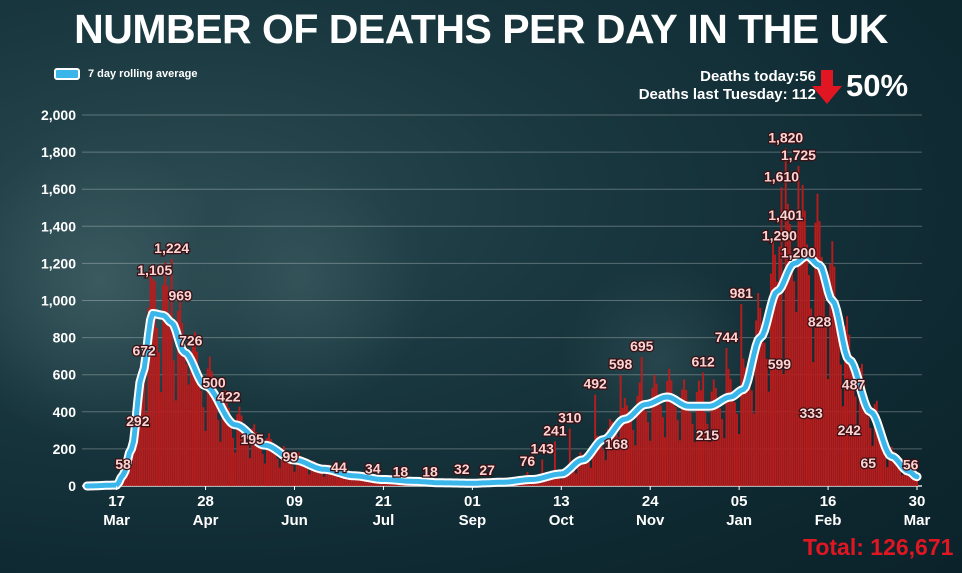 The width and height of the screenshot is (962, 573). What do you see at coordinates (739, 501) in the screenshot?
I see `x-tick-day: 05` at bounding box center [739, 501].